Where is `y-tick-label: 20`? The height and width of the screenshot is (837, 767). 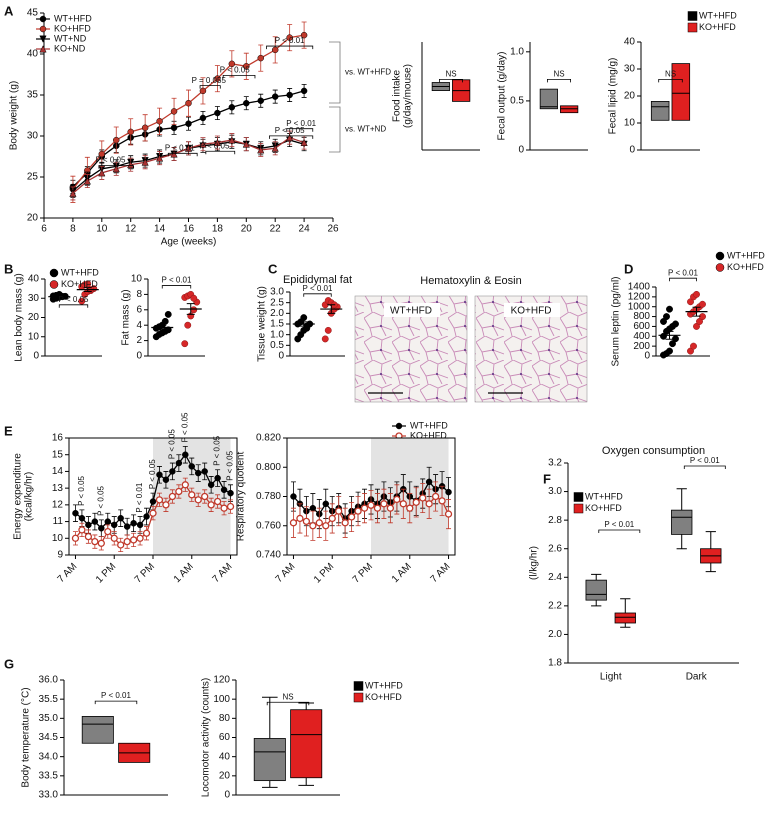 y-tick-label: 20 is located at coordinates (630, 96).